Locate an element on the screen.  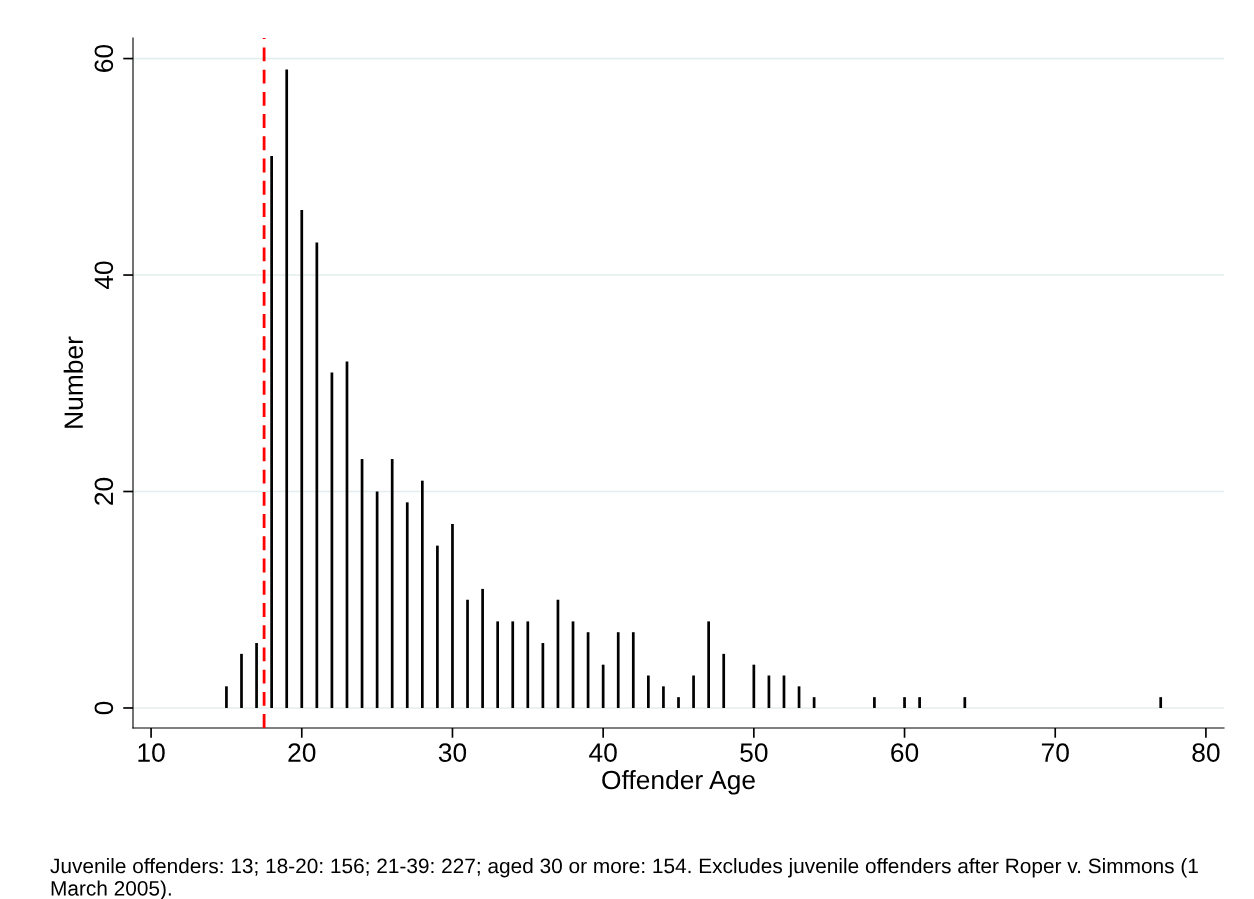
x-tick-label: 20 is located at coordinates (302, 752).